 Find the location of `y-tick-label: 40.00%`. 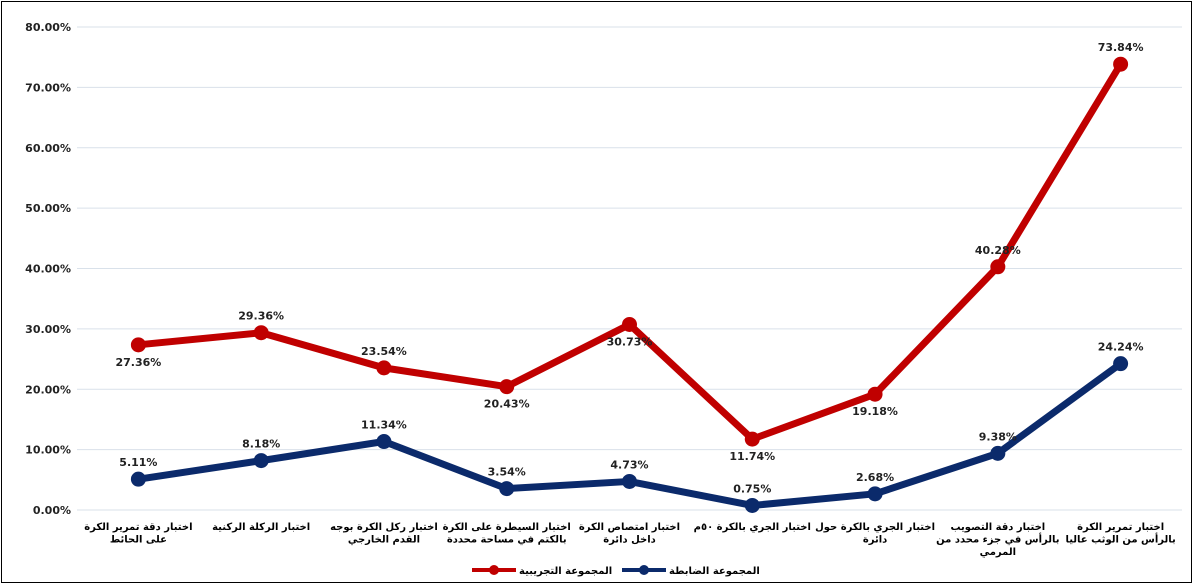

y-tick-label: 40.00% is located at coordinates (48, 269).